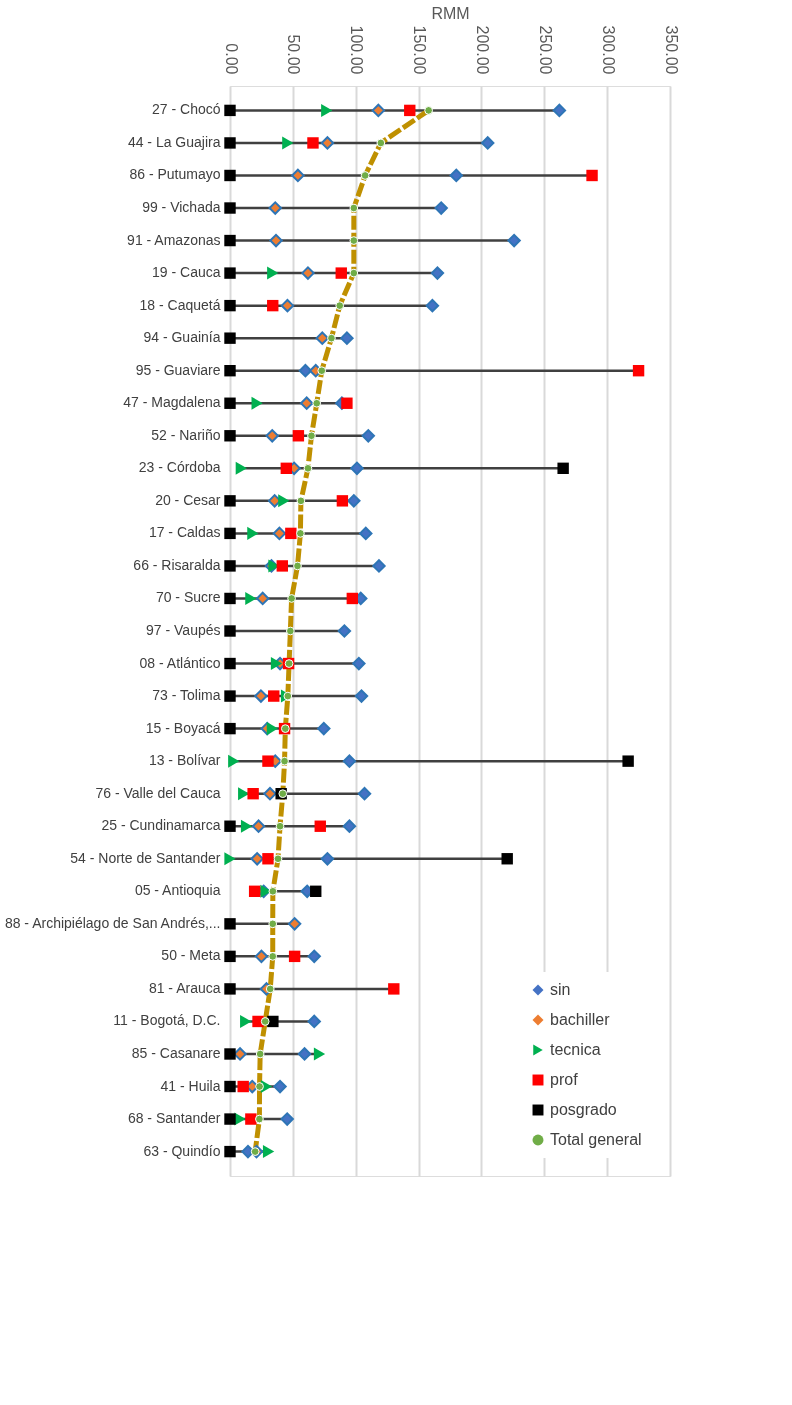 The width and height of the screenshot is (792, 1405). Describe the element at coordinates (176, 1052) in the screenshot. I see `y-tick-label: 85 - Casanare` at that location.